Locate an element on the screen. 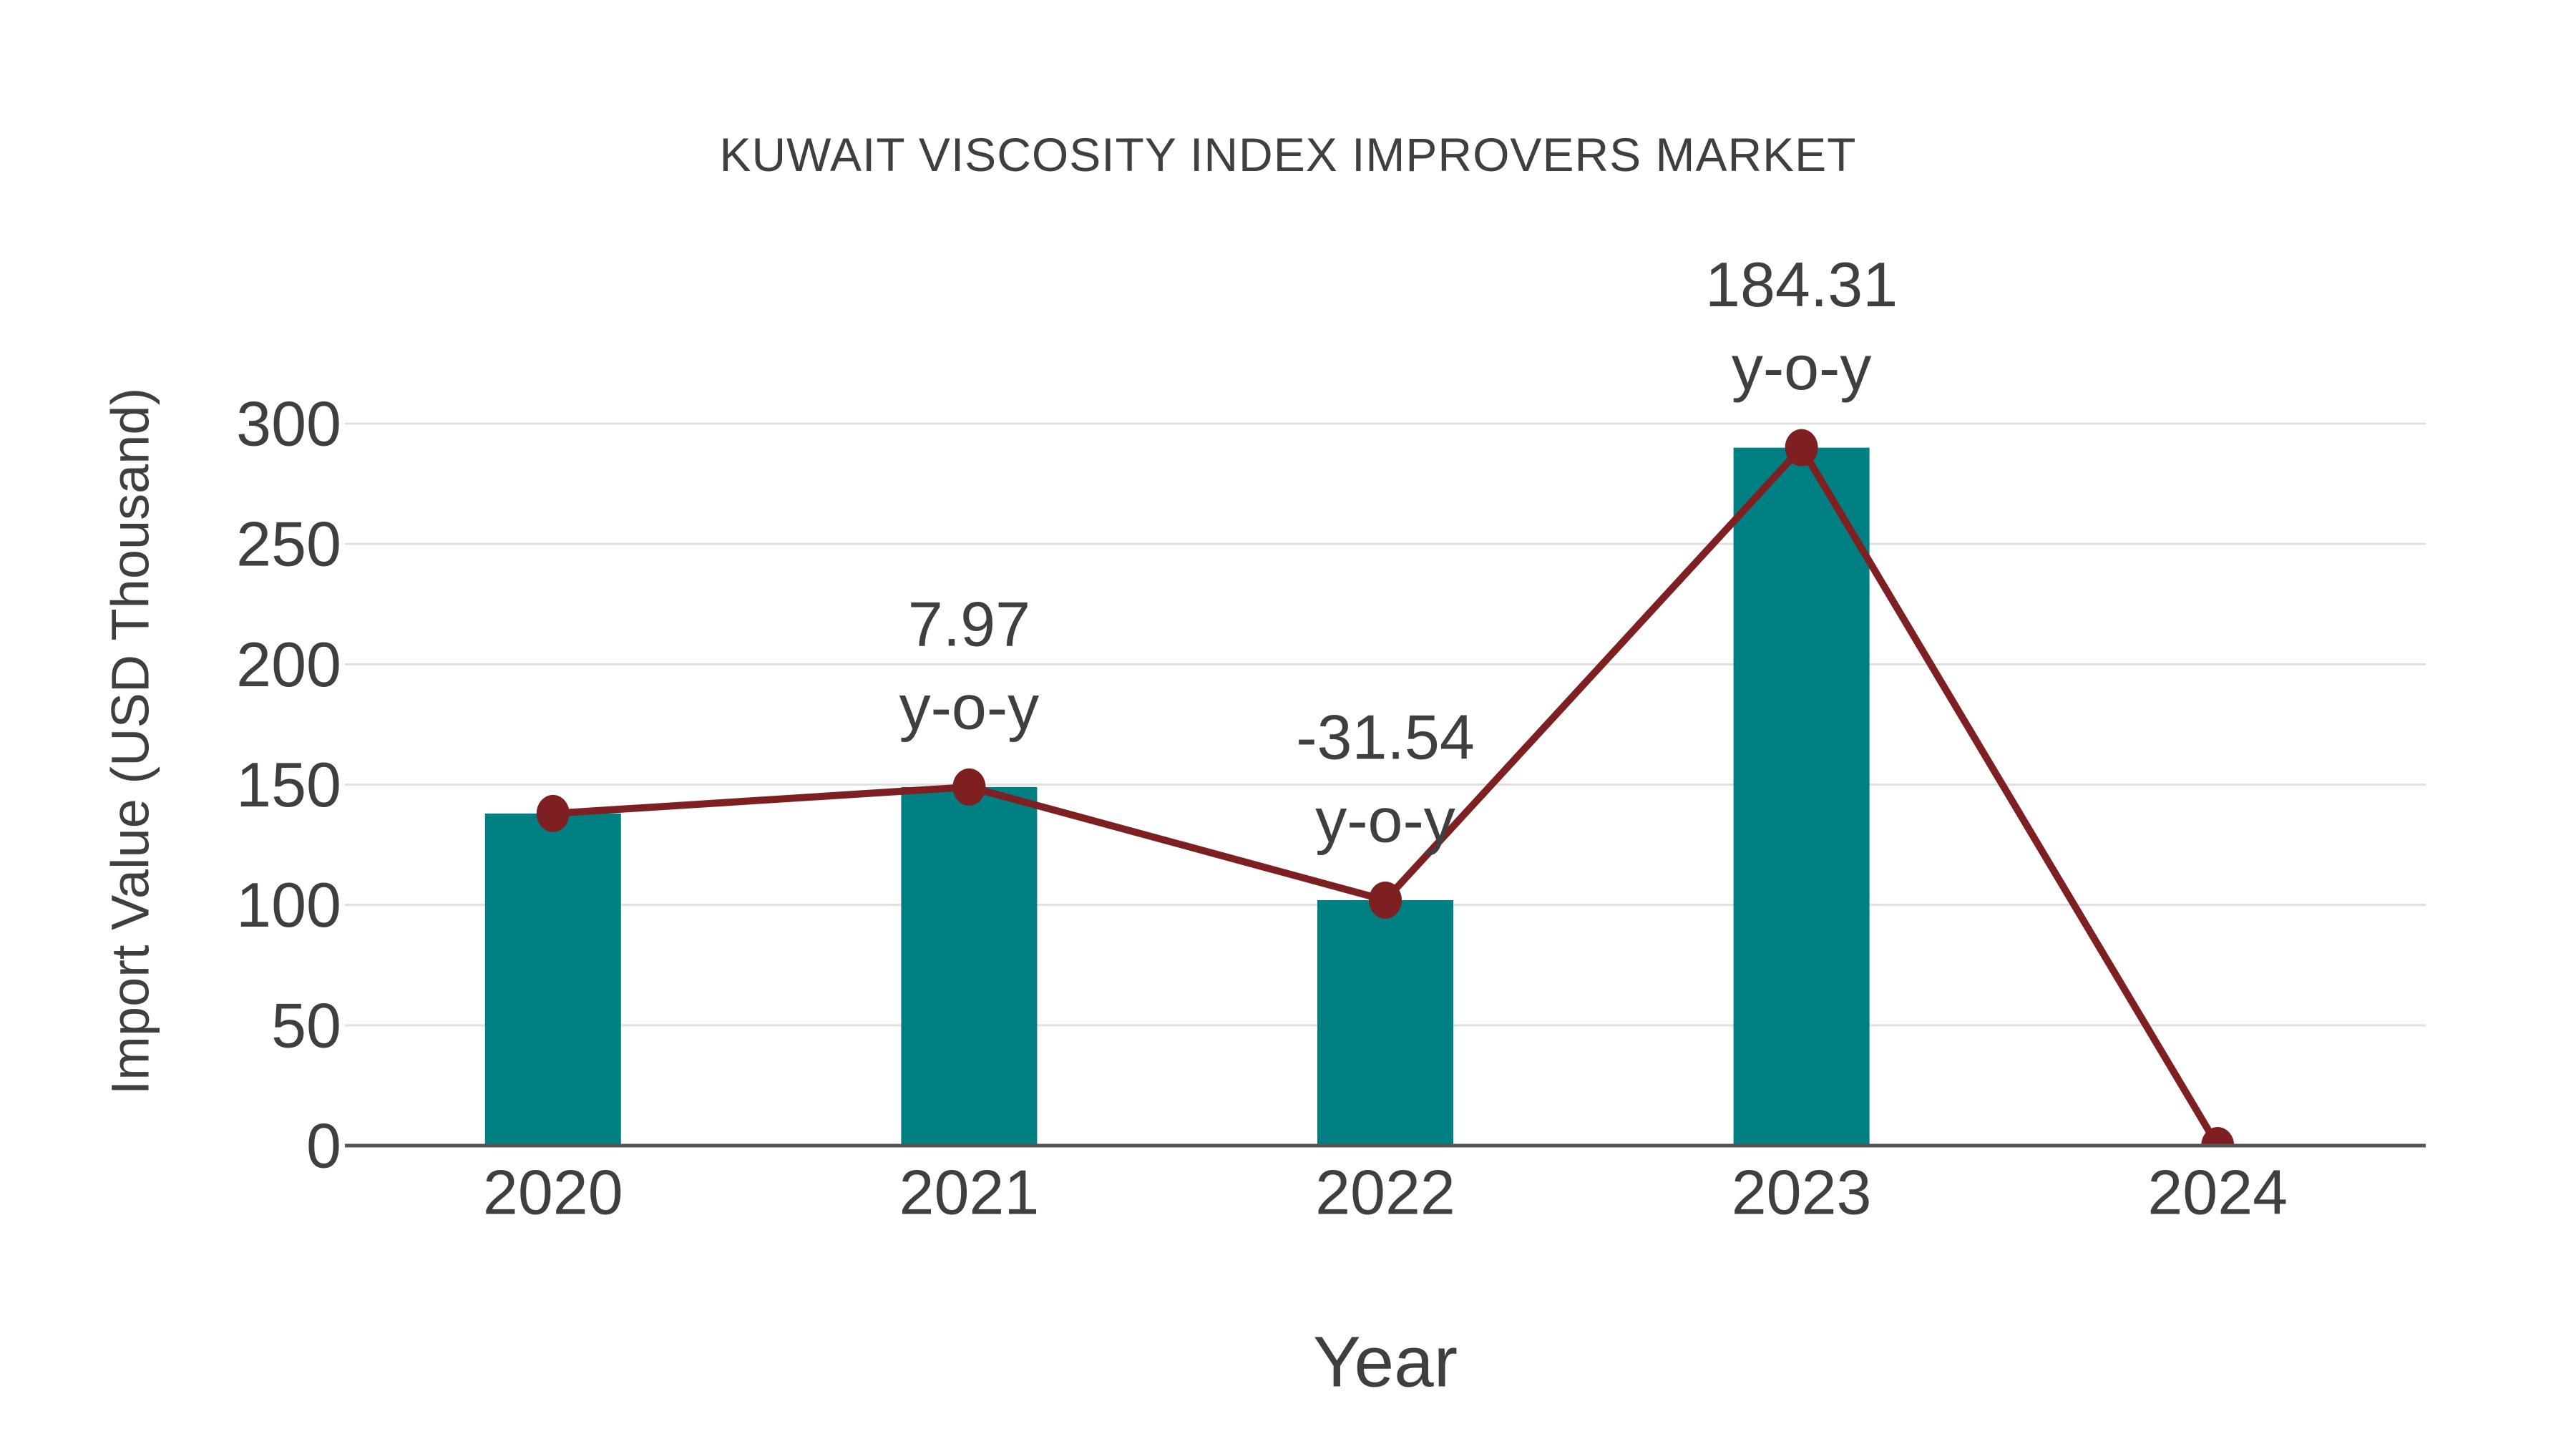 This screenshot has height=1449, width=2576. annotation-value: 7.97 is located at coordinates (969, 623).